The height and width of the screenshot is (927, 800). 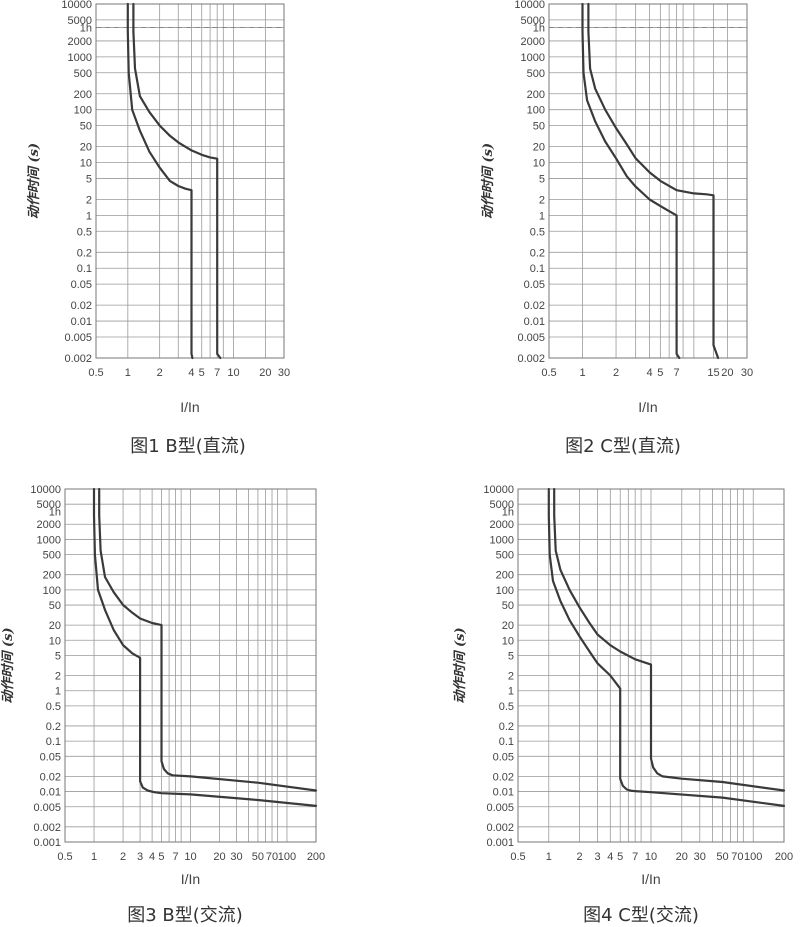 What do you see at coordinates (89, 216) in the screenshot?
I see `y-tick-label: 1` at bounding box center [89, 216].